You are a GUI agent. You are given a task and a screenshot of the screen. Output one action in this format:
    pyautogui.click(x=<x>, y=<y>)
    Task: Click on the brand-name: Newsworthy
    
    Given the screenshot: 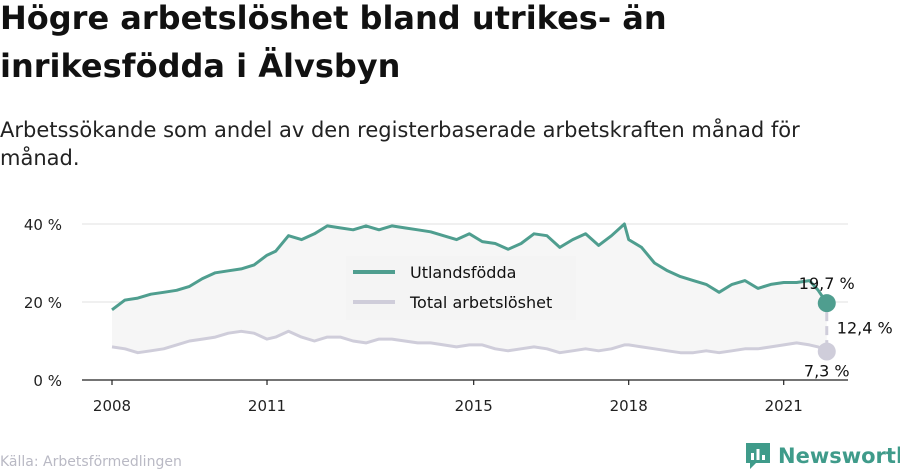 What is the action you would take?
    pyautogui.click(x=839, y=456)
    